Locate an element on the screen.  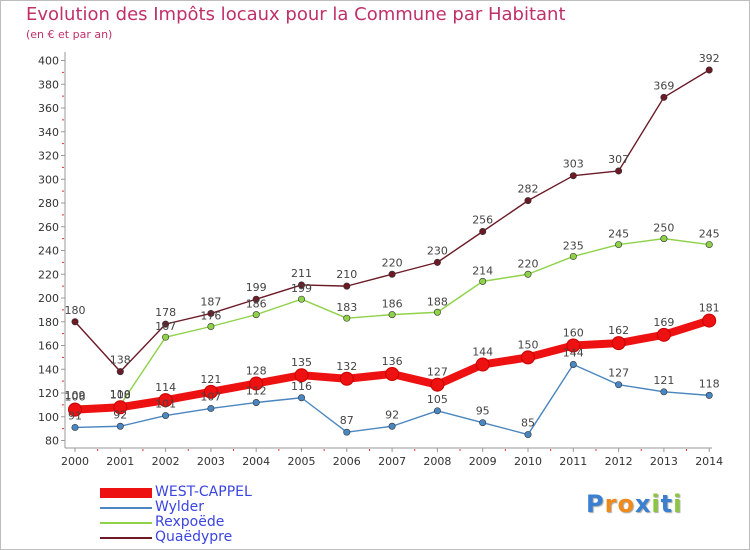
legend-item-west-cappel: WEST-CAPPEL is located at coordinates (210, 492).